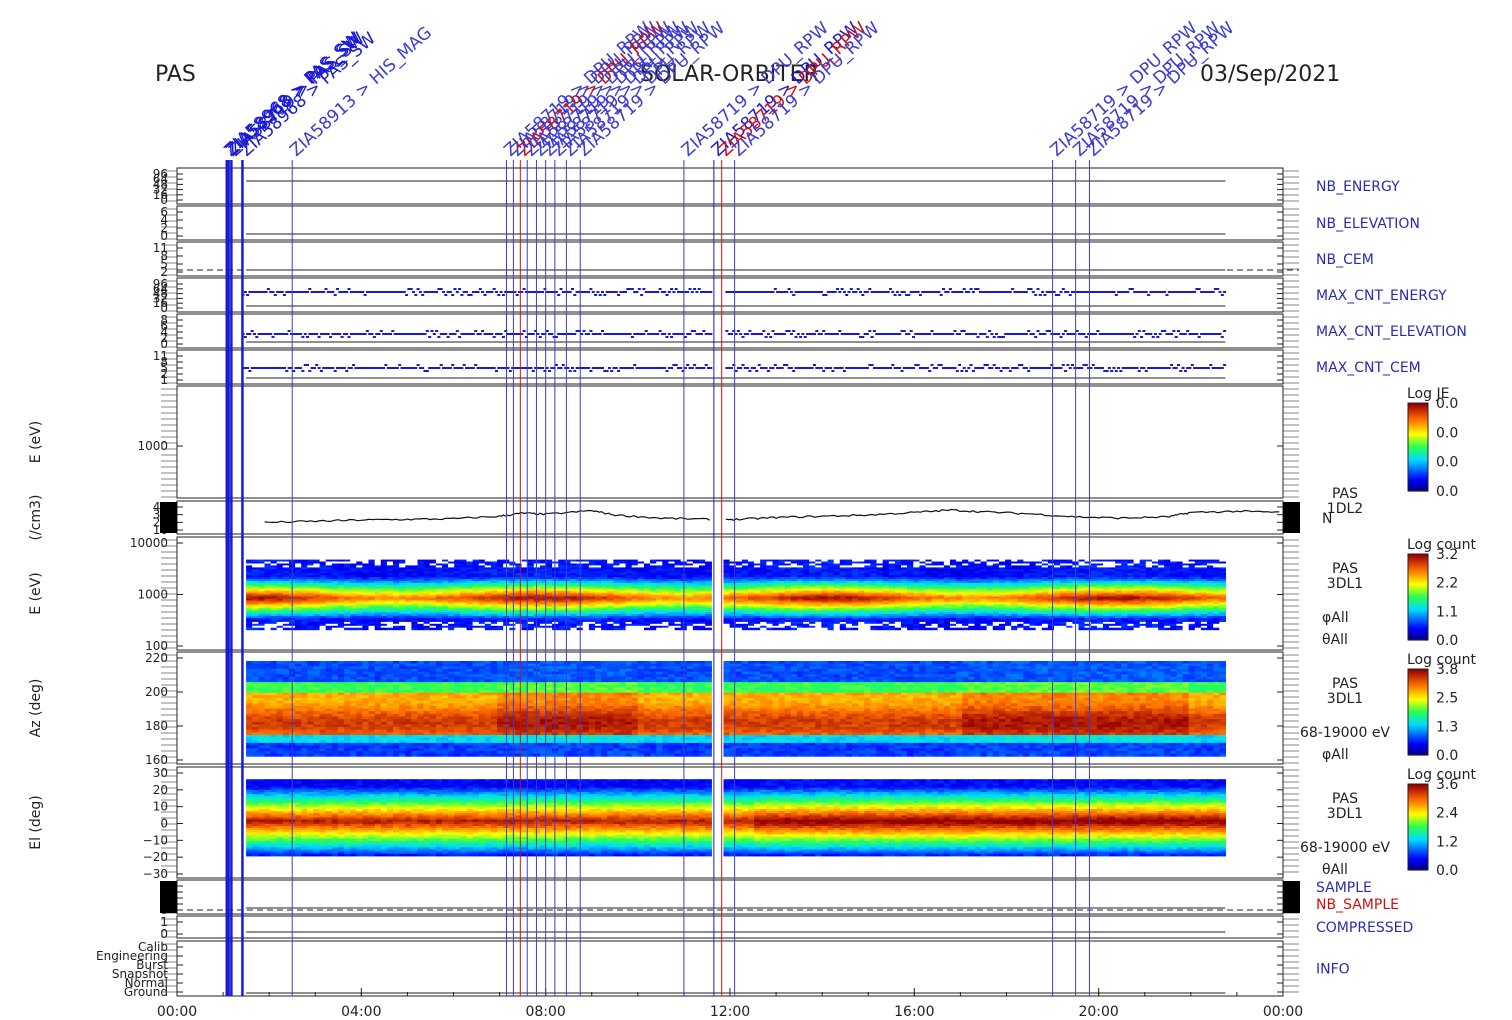 The image size is (1512, 1020). What do you see at coordinates (1345, 509) in the screenshot?
I see `panel-label: 1DL2` at bounding box center [1345, 509].